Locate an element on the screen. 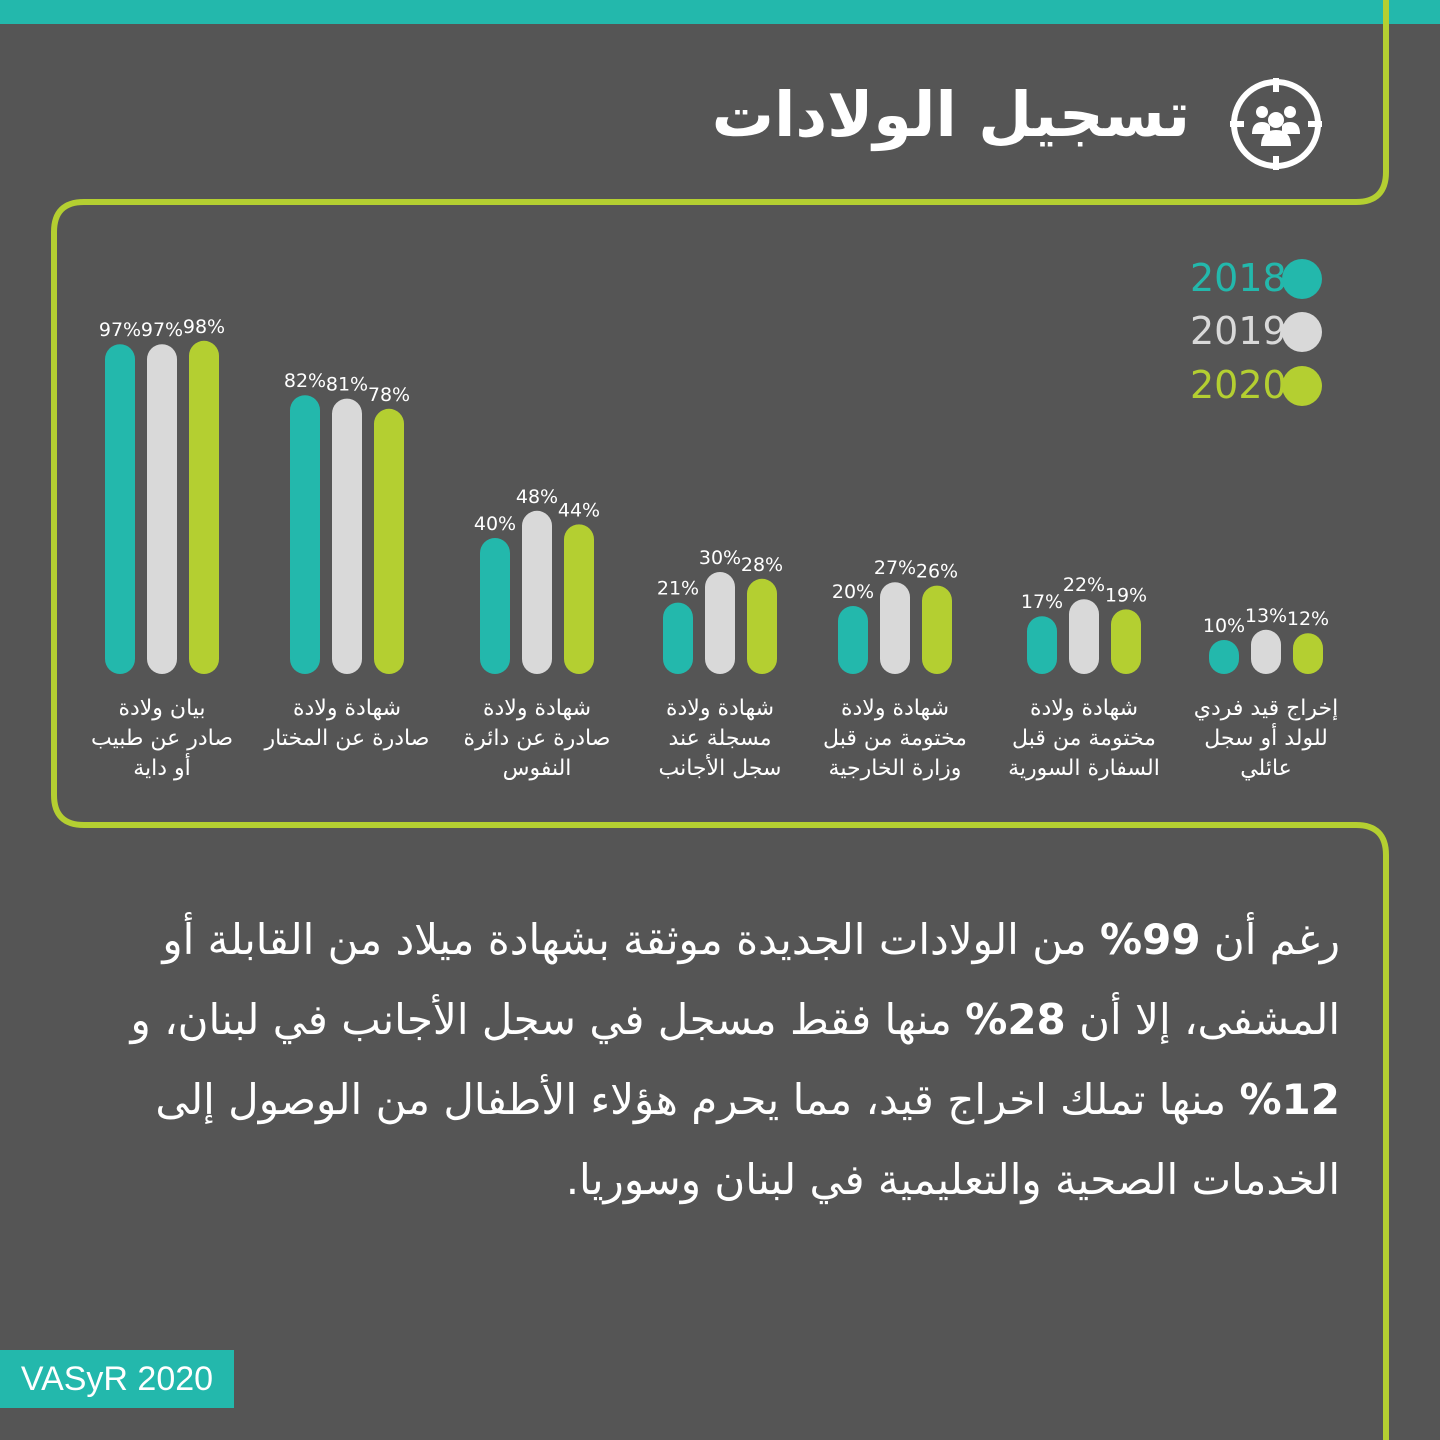  source-badge: VASyR 2020 is located at coordinates (117, 1379).